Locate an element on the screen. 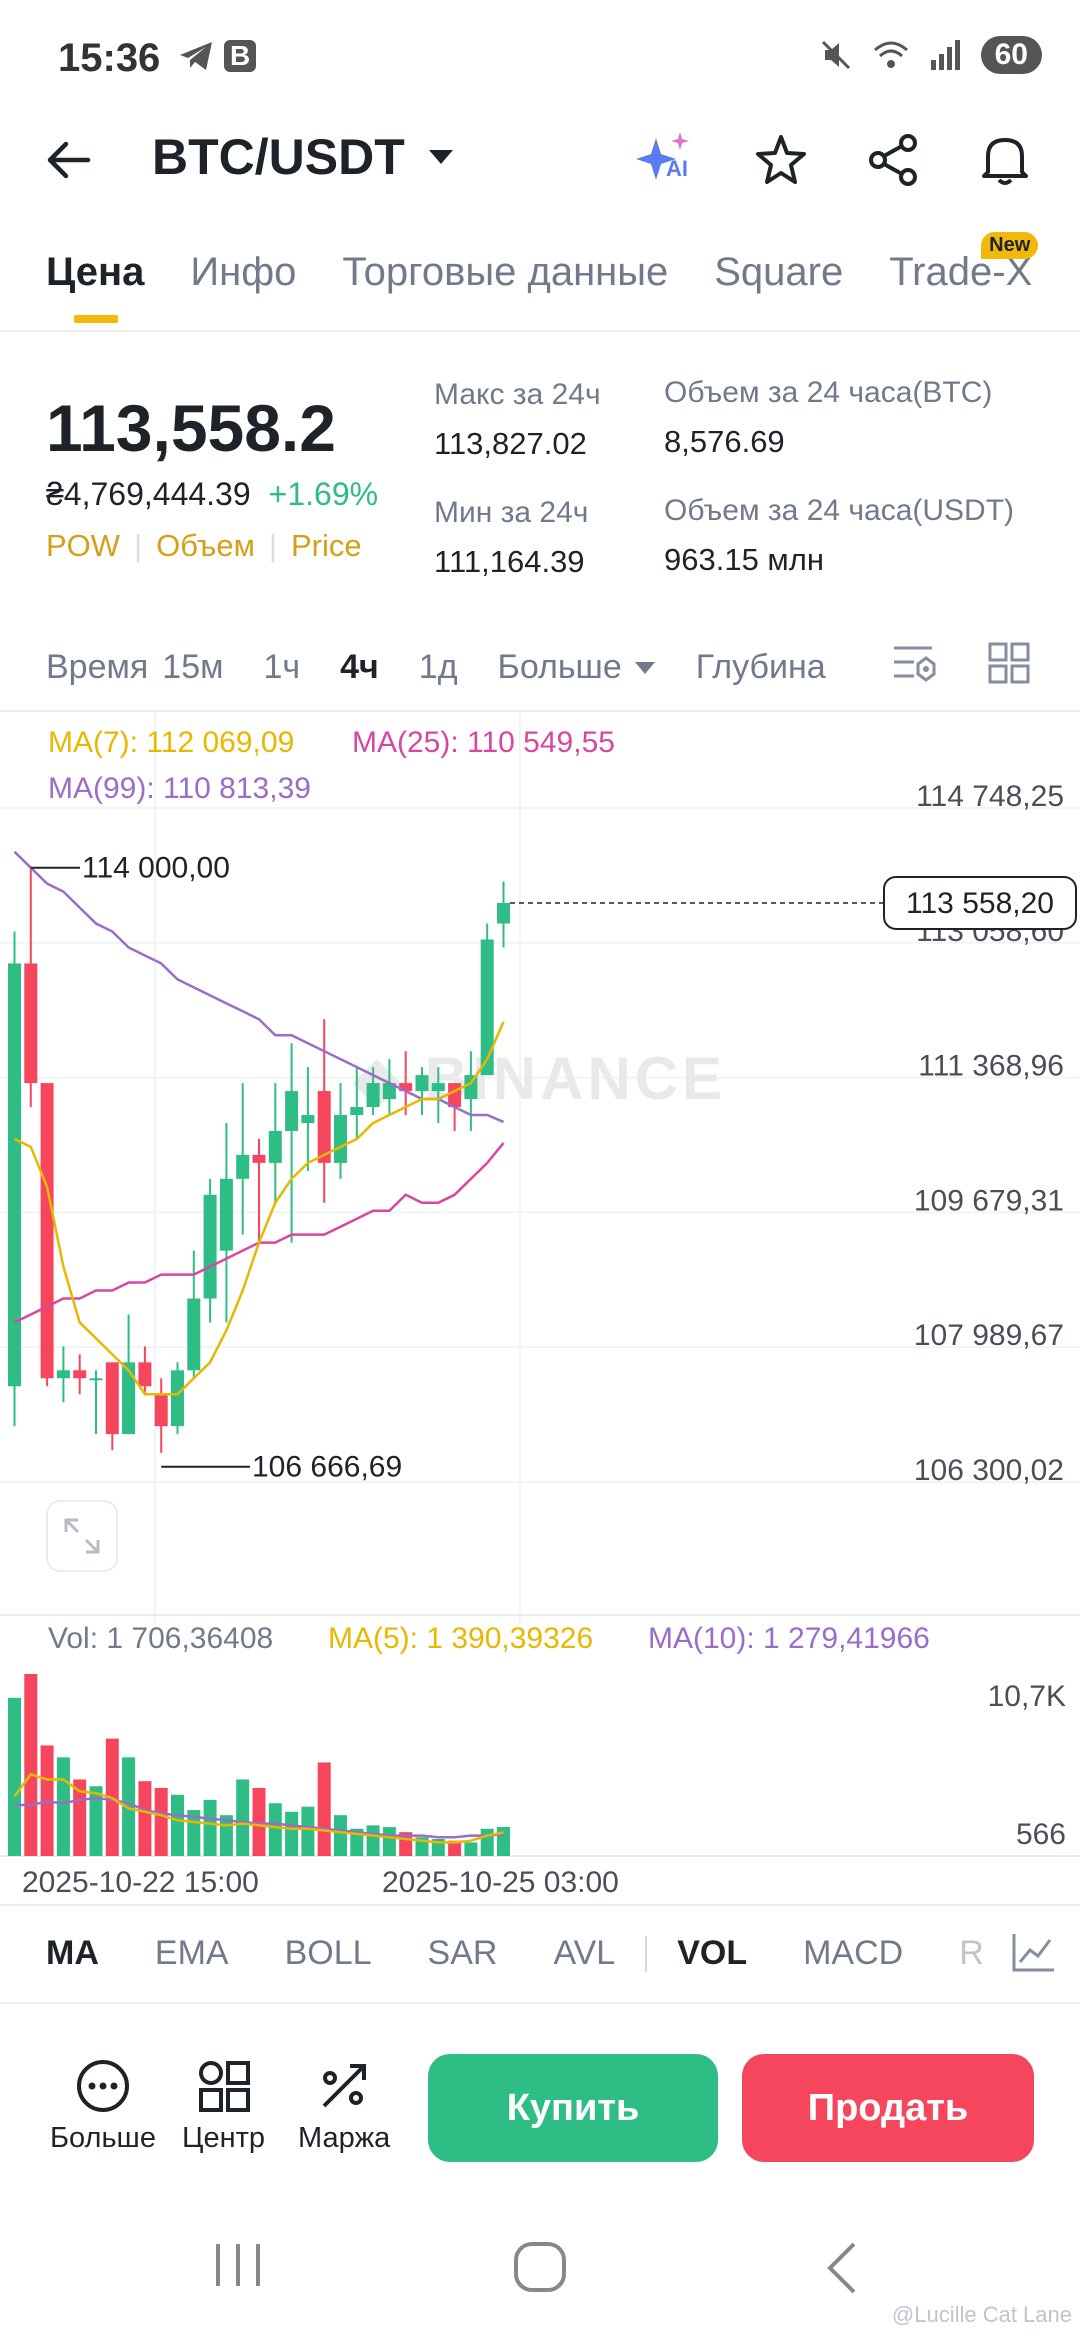  share-icon is located at coordinates (893, 160).